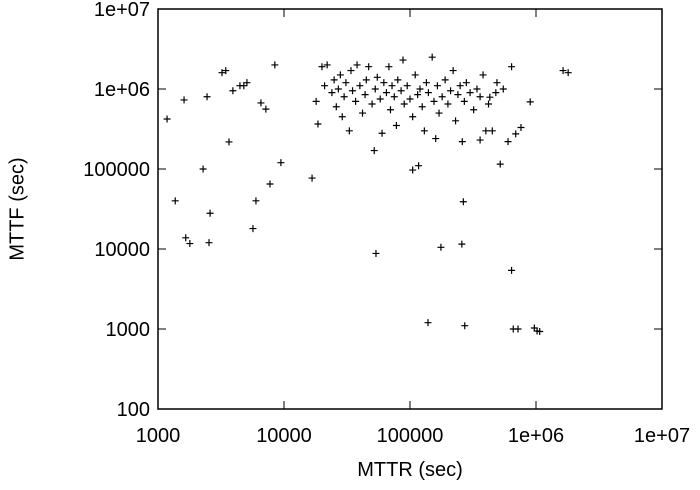  What do you see at coordinates (116, 170) in the screenshot?
I see `y-tick-label: 100000` at bounding box center [116, 170].